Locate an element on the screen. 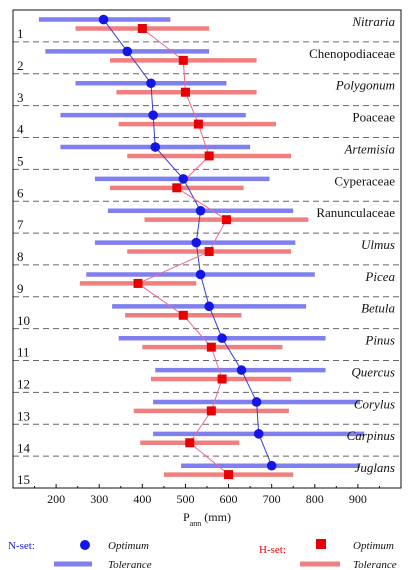 Image resolution: width=409 pixels, height=570 pixels. row-number: 8 is located at coordinates (20, 256).